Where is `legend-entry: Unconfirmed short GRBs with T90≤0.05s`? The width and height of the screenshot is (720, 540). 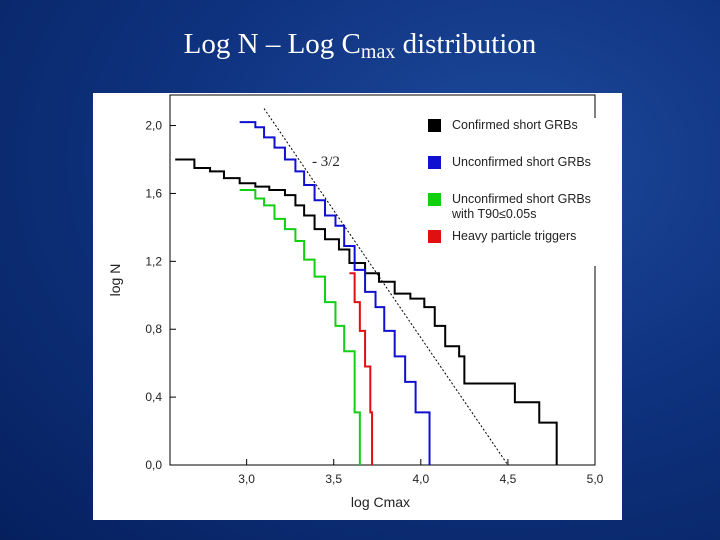
legend-entry: Unconfirmed short GRBs with T90≤0.05s is located at coordinates (515, 207).